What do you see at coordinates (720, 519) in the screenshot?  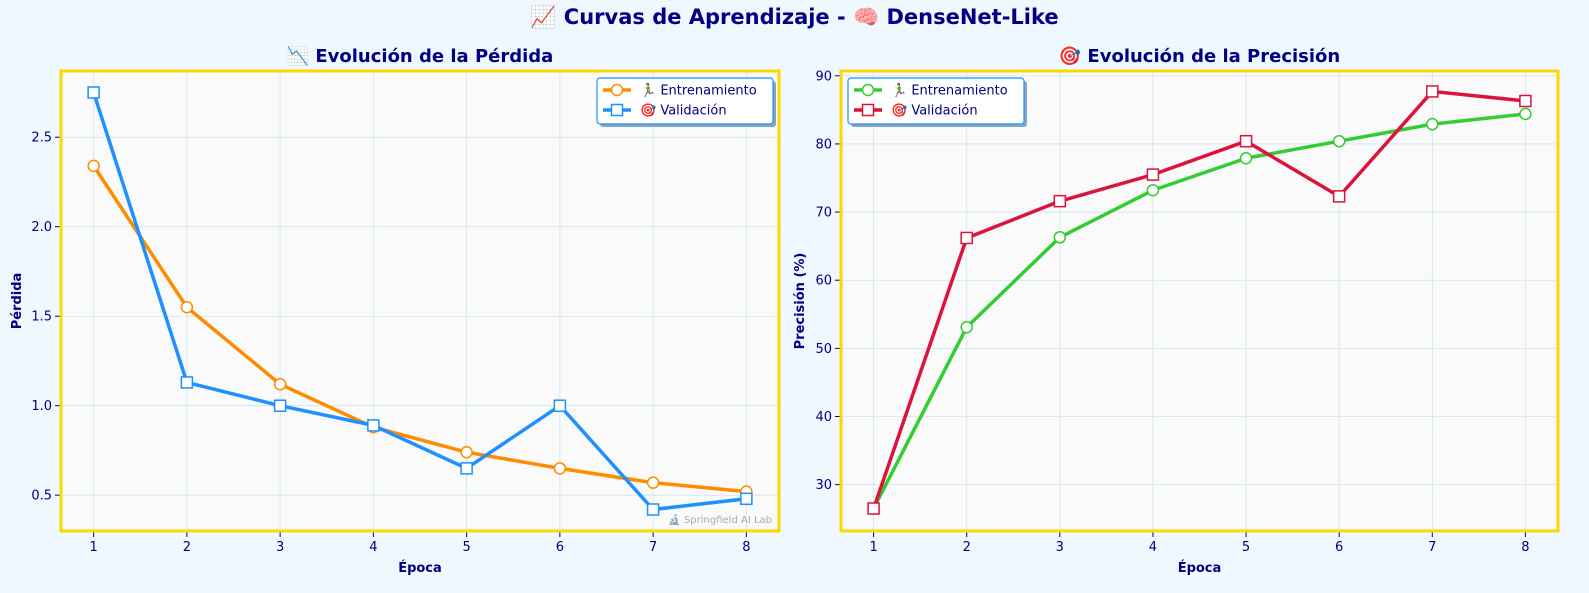 I see `watermark-text: 🔬 Springfield AI Lab` at bounding box center [720, 519].